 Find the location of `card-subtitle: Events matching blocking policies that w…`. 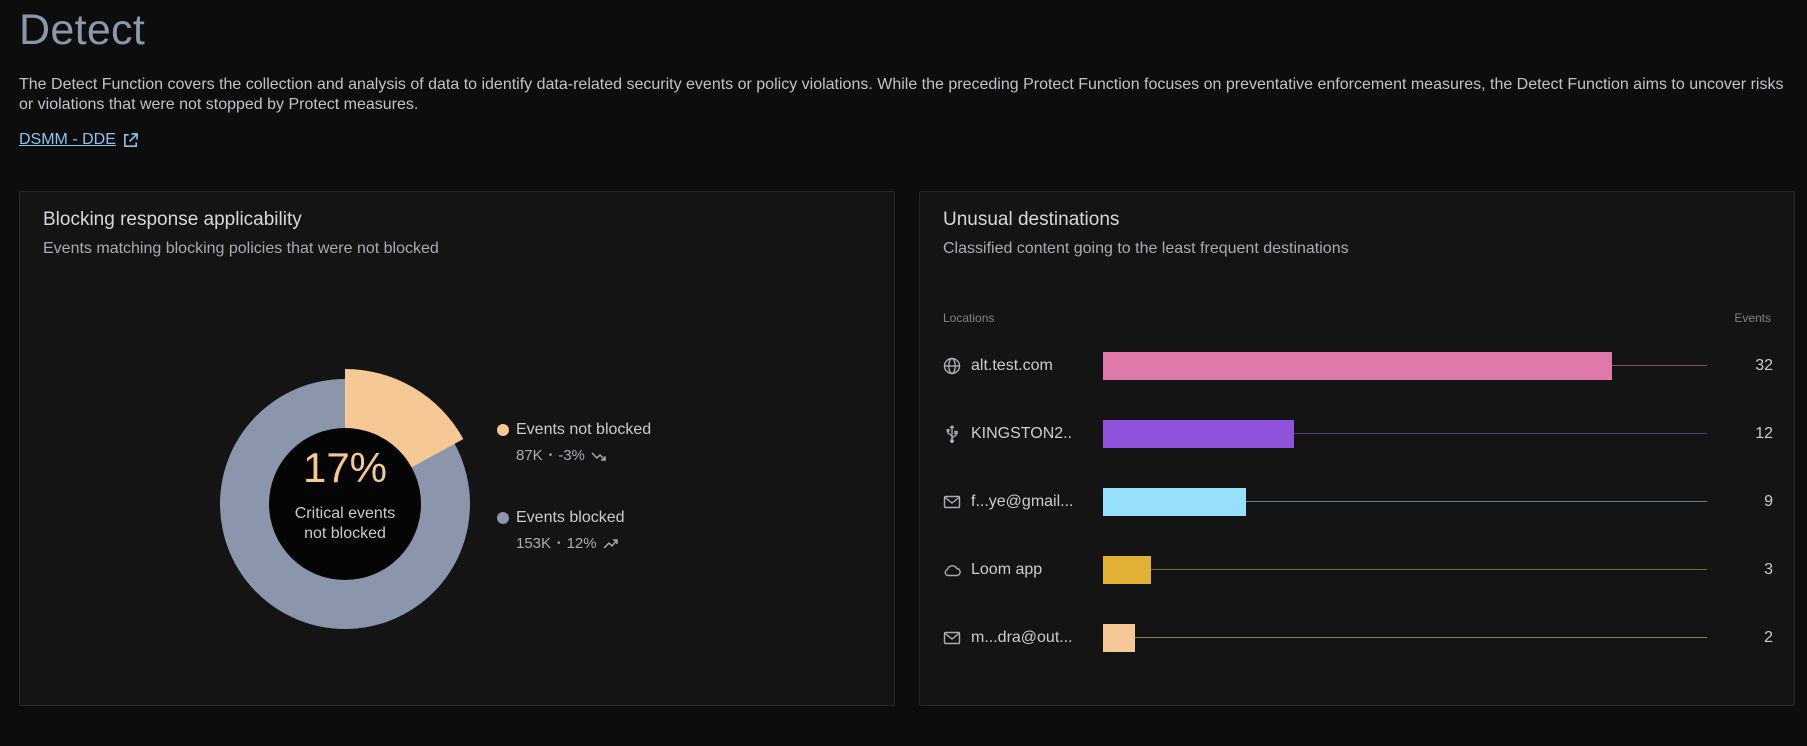

card-subtitle: Events matching blocking policies that w… is located at coordinates (241, 248).